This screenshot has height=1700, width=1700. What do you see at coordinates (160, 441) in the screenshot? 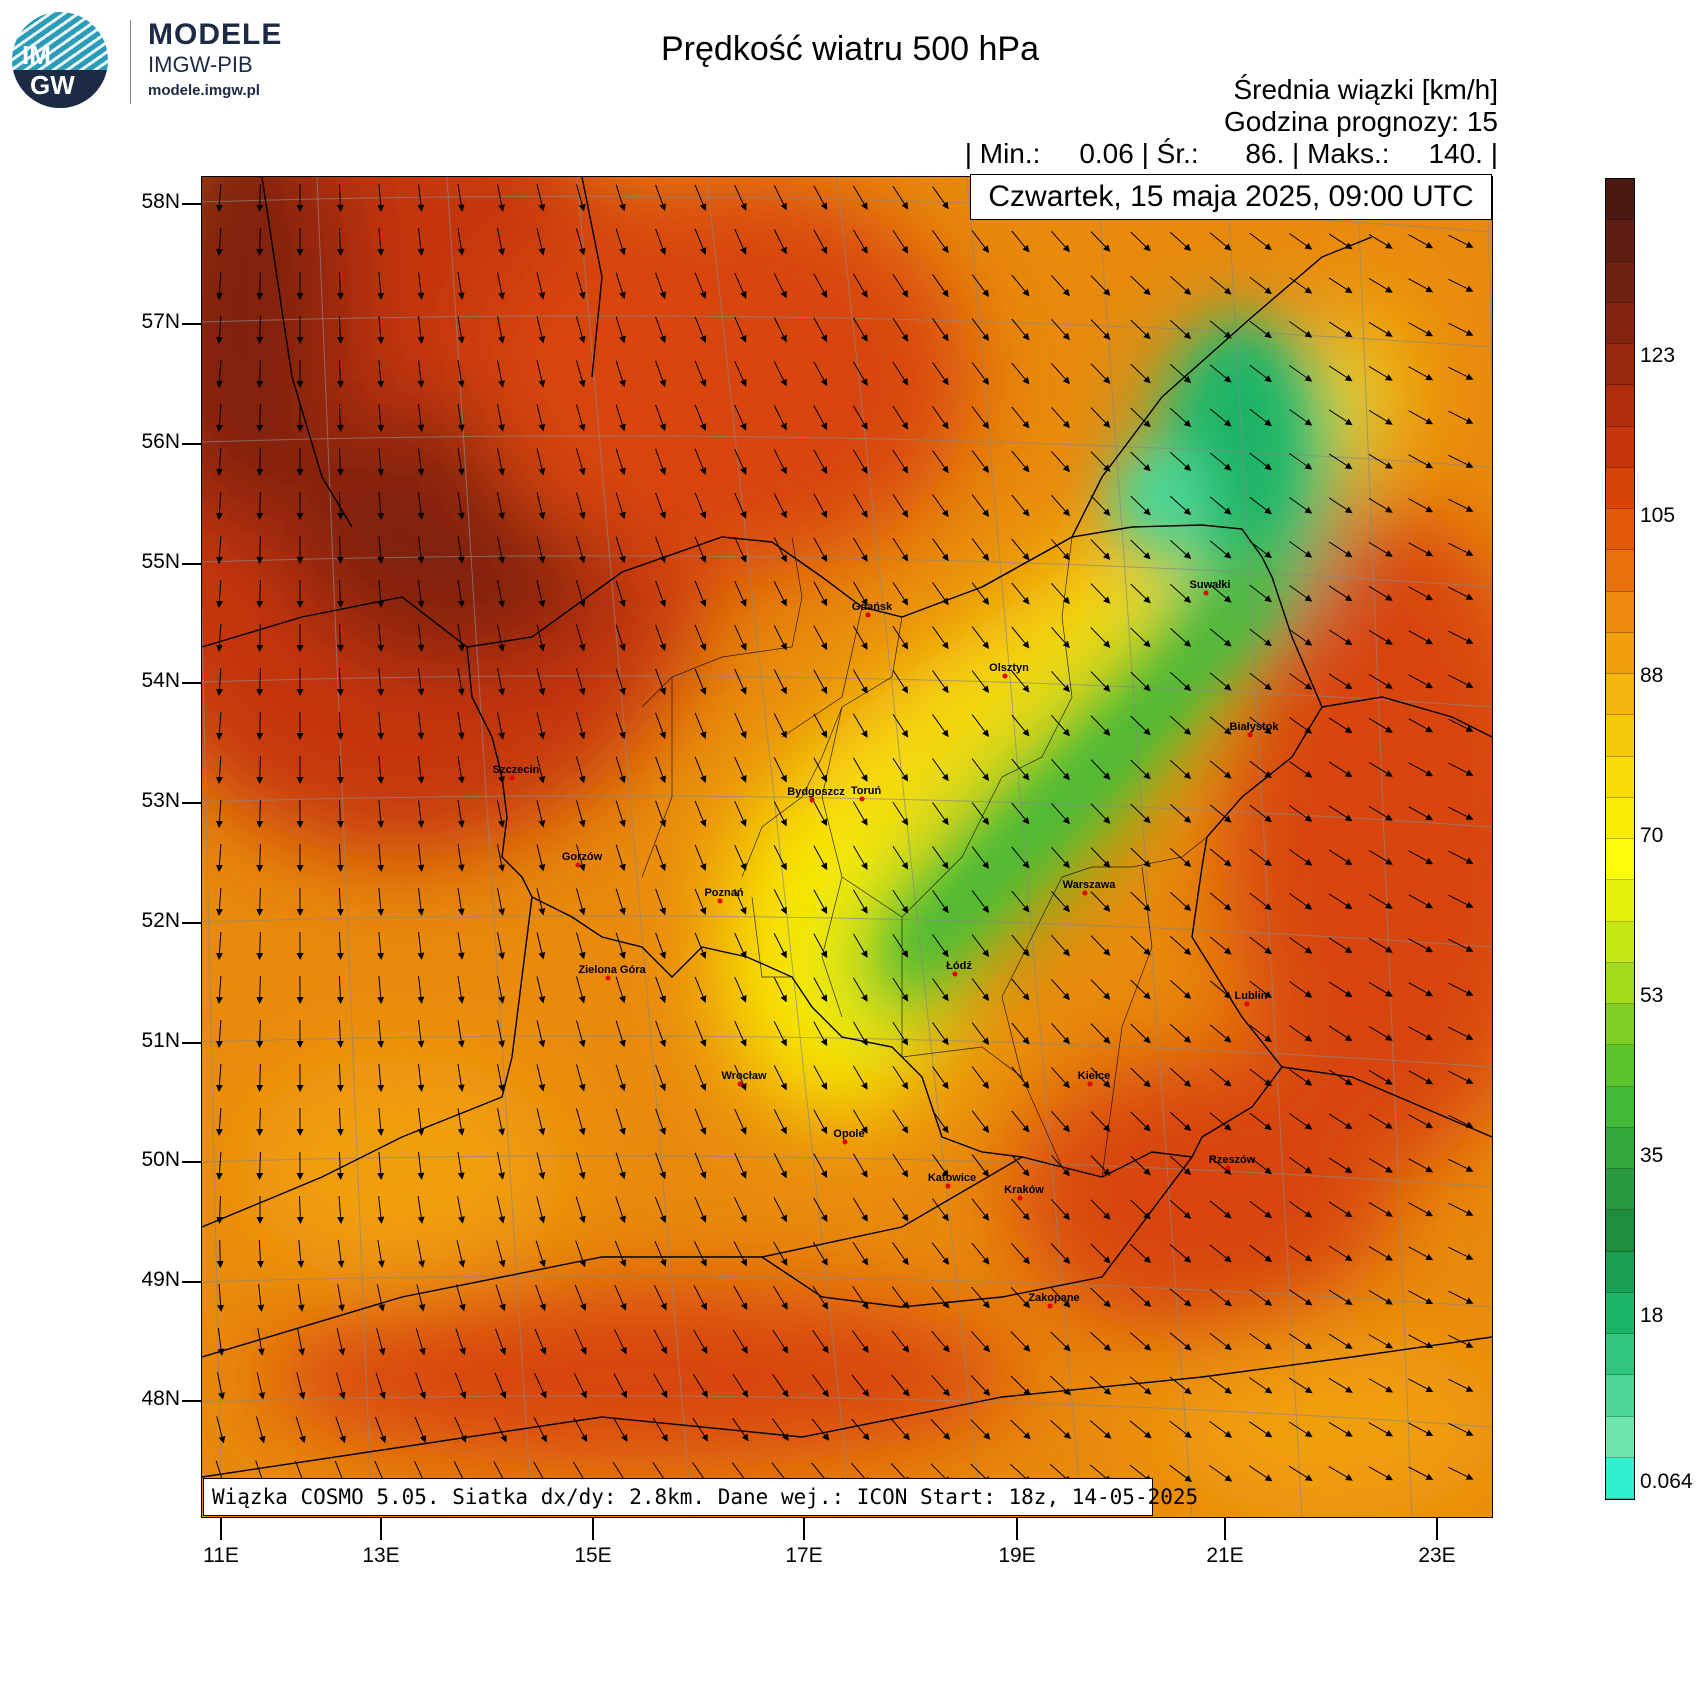
I see `latitude-tick-label: 56N` at bounding box center [160, 441].